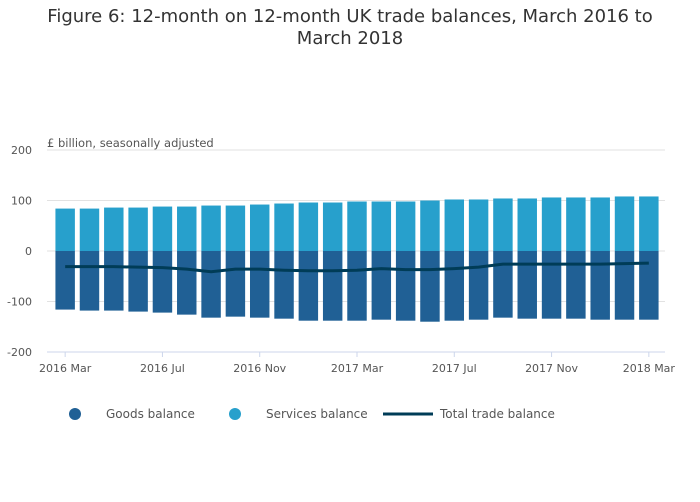 The width and height of the screenshot is (700, 502). I want to click on y-axis-label: £ billion, seasonally adjusted, so click(130, 143).